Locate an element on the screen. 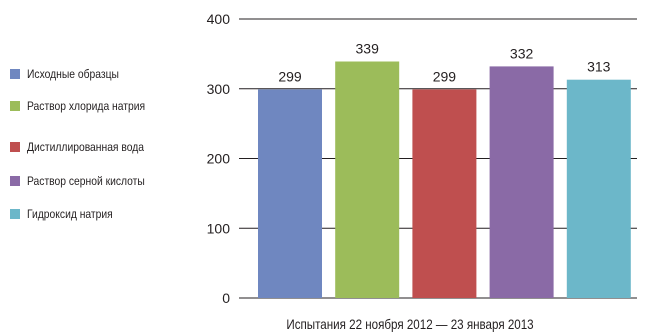 The width and height of the screenshot is (650, 336). y-tick-label: 400 is located at coordinates (219, 19).